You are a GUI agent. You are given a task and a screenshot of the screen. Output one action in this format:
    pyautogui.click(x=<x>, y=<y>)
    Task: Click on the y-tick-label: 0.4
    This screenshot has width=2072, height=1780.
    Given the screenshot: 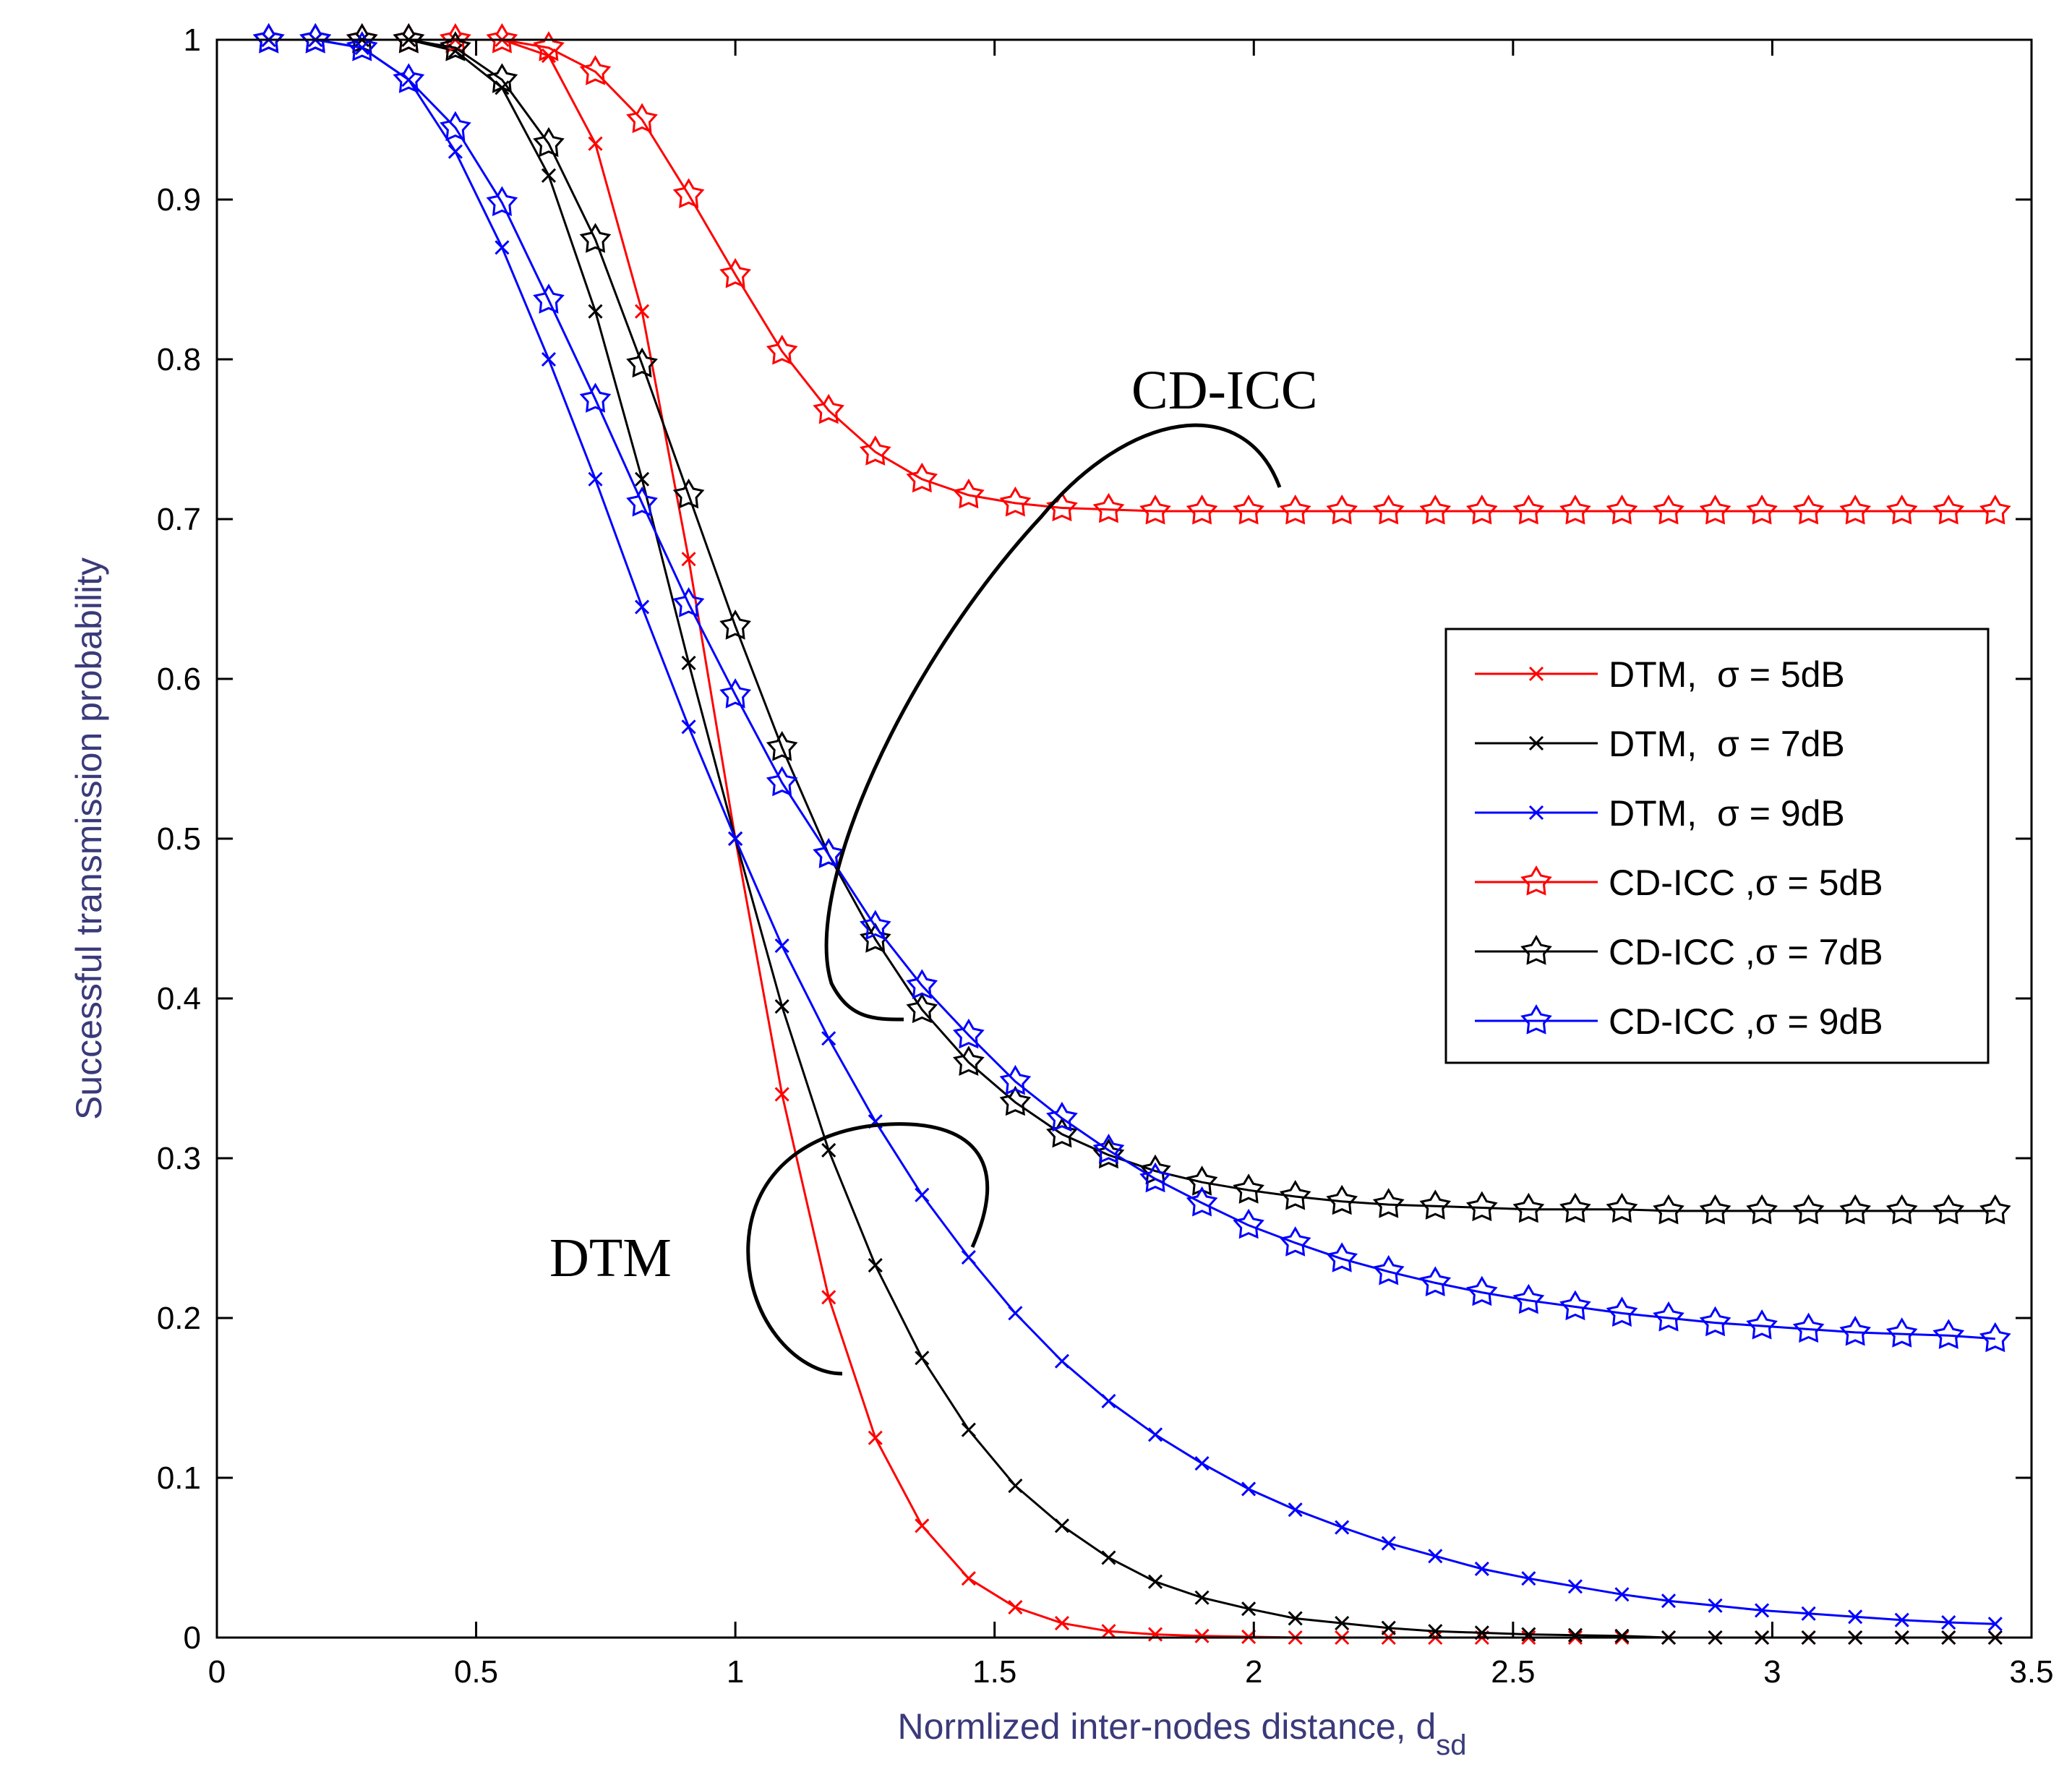 What is the action you would take?
    pyautogui.click(x=179, y=999)
    